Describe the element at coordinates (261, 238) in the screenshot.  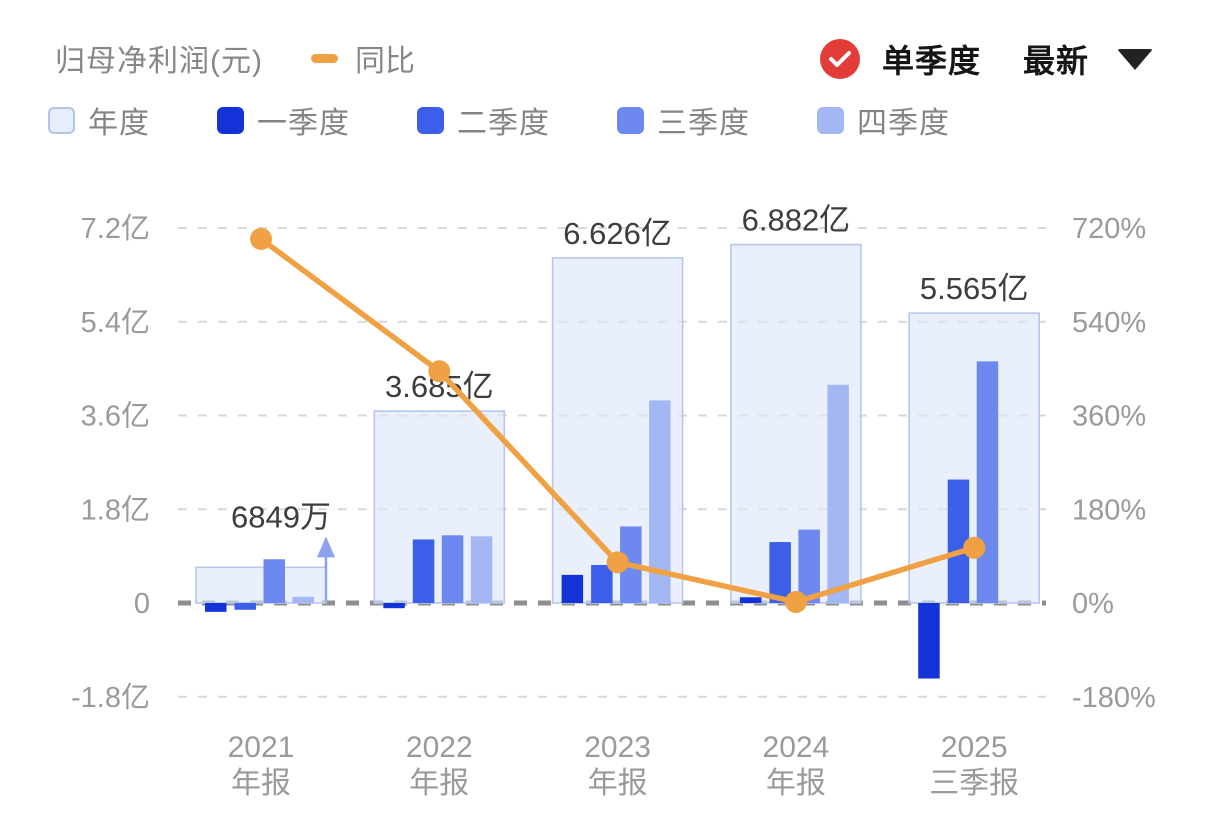
I see `yoy-marker-2021` at that location.